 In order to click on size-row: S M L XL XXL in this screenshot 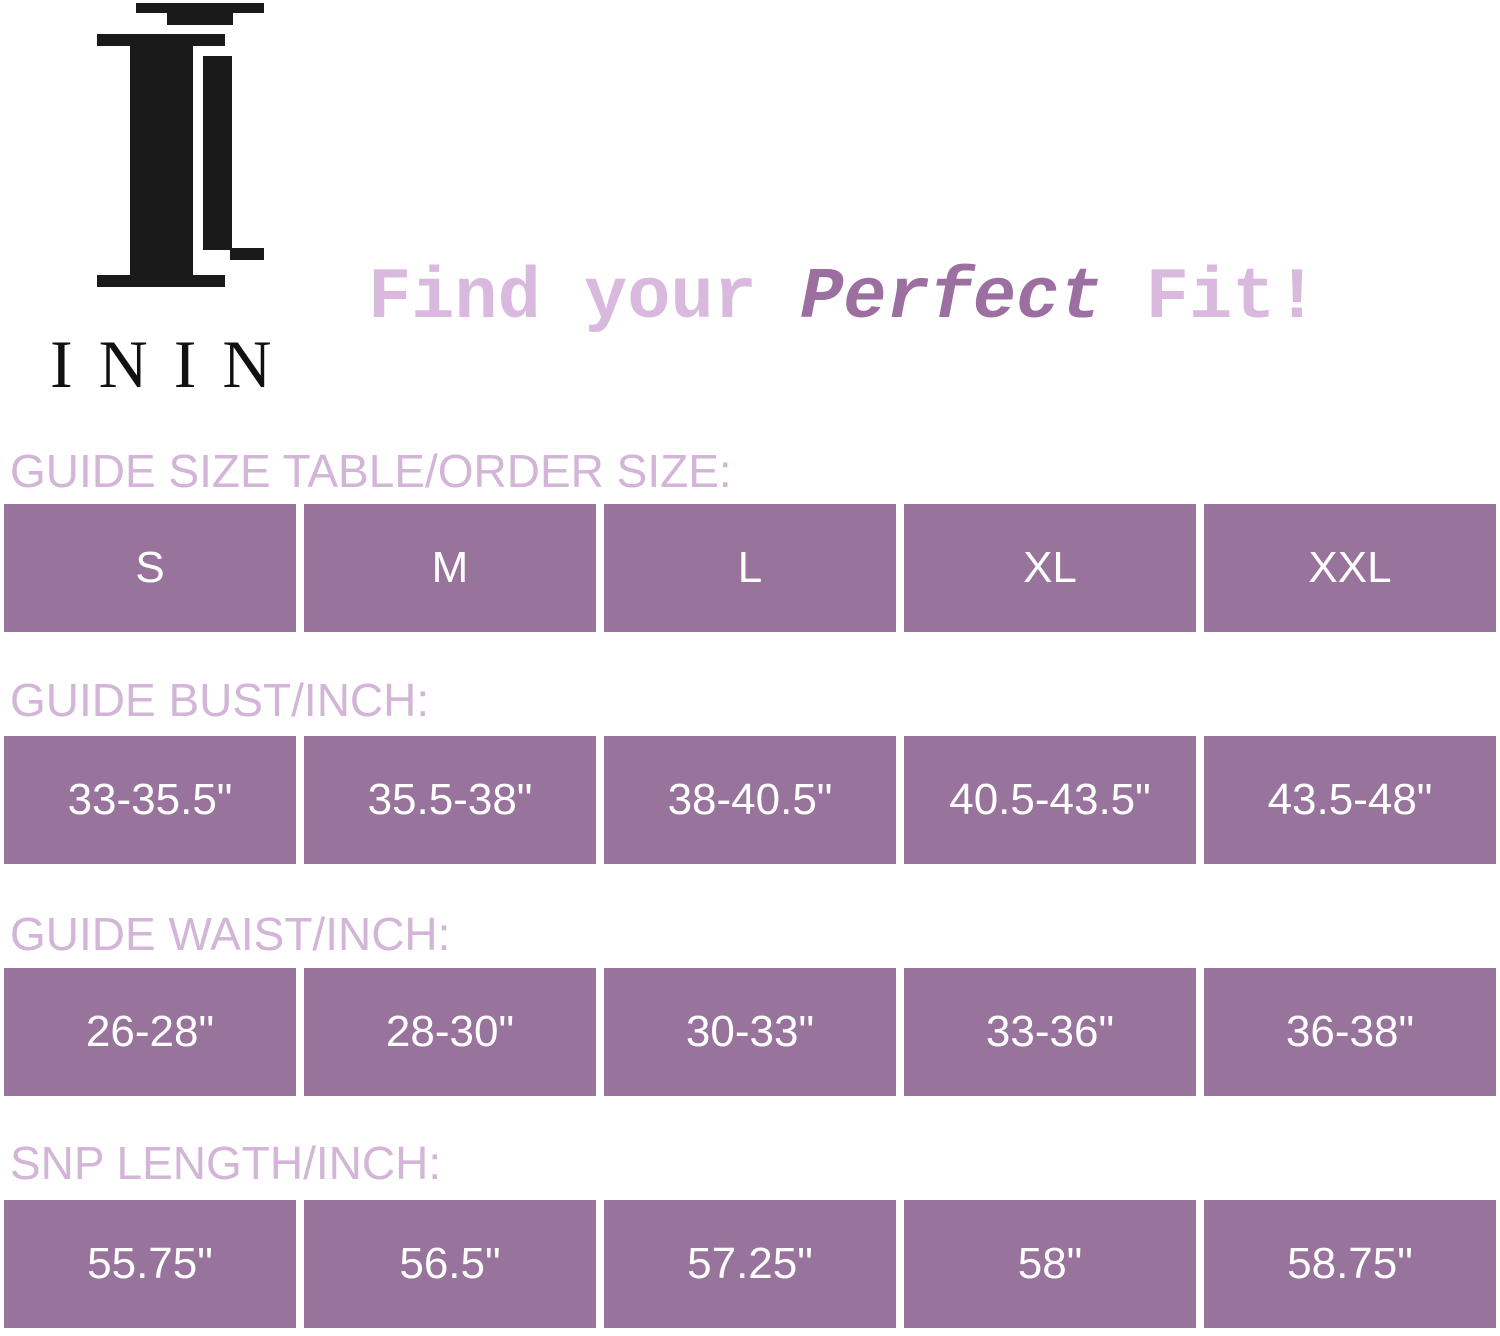, I will do `click(750, 568)`.